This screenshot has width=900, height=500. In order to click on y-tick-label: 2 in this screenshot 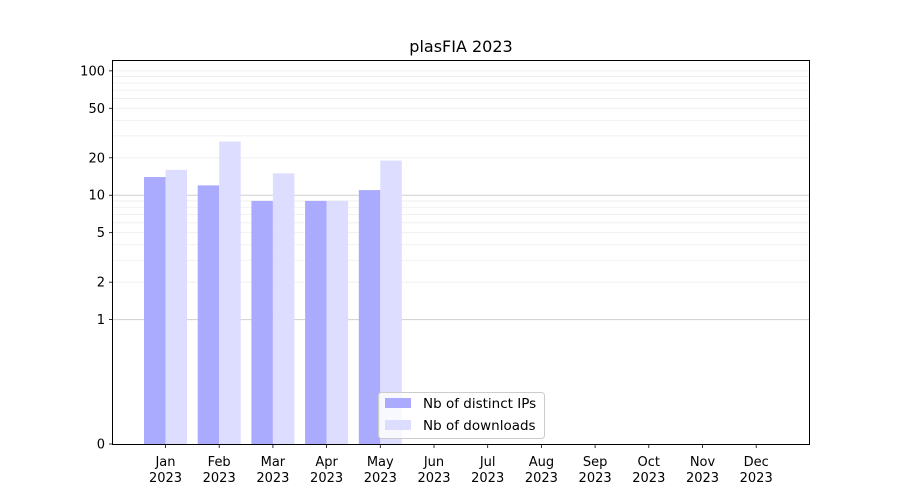, I will do `click(101, 283)`.